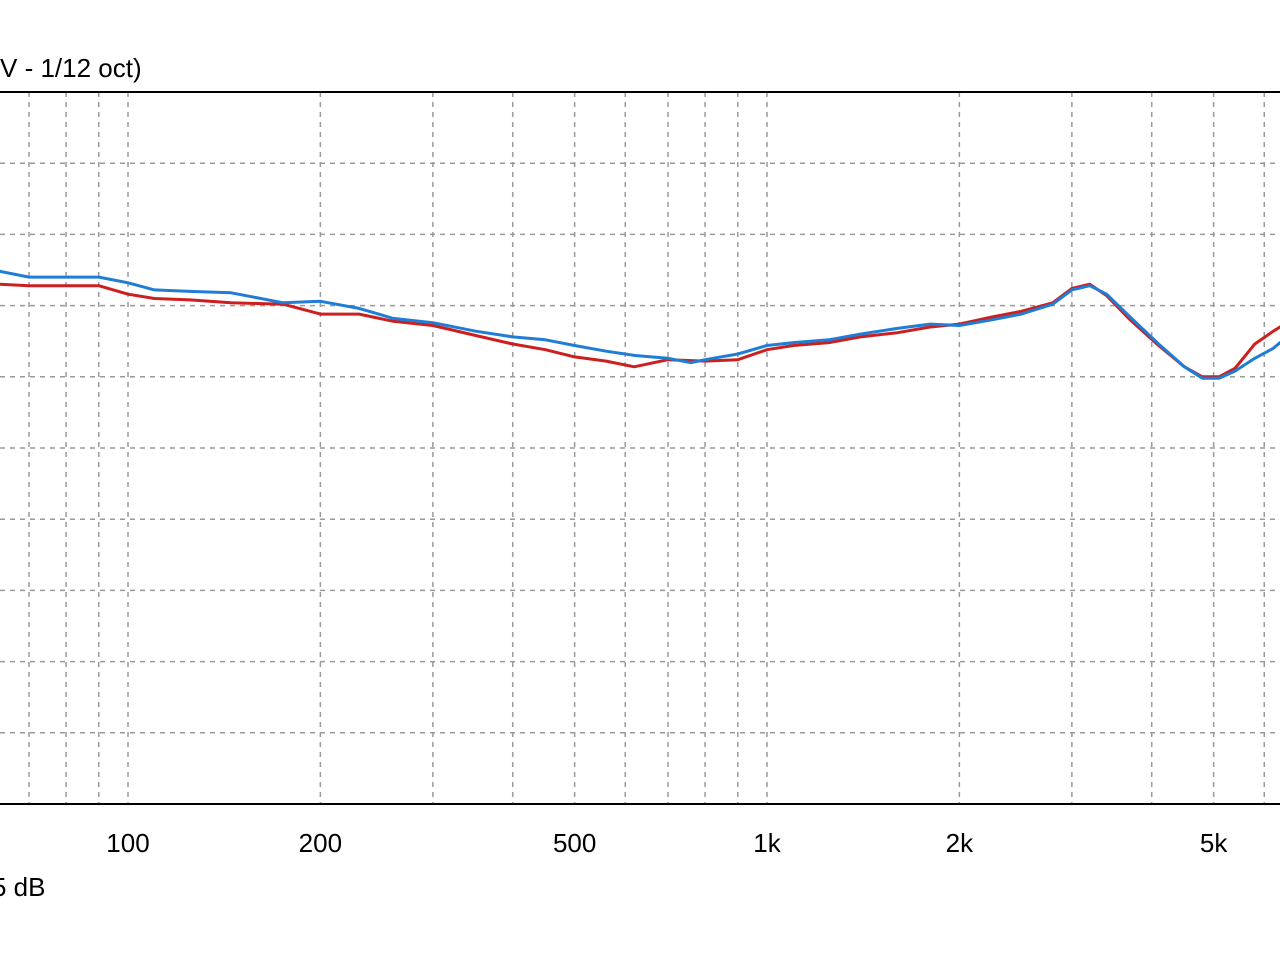 The image size is (1280, 960). I want to click on x-tick-label-200: 200, so click(320, 843).